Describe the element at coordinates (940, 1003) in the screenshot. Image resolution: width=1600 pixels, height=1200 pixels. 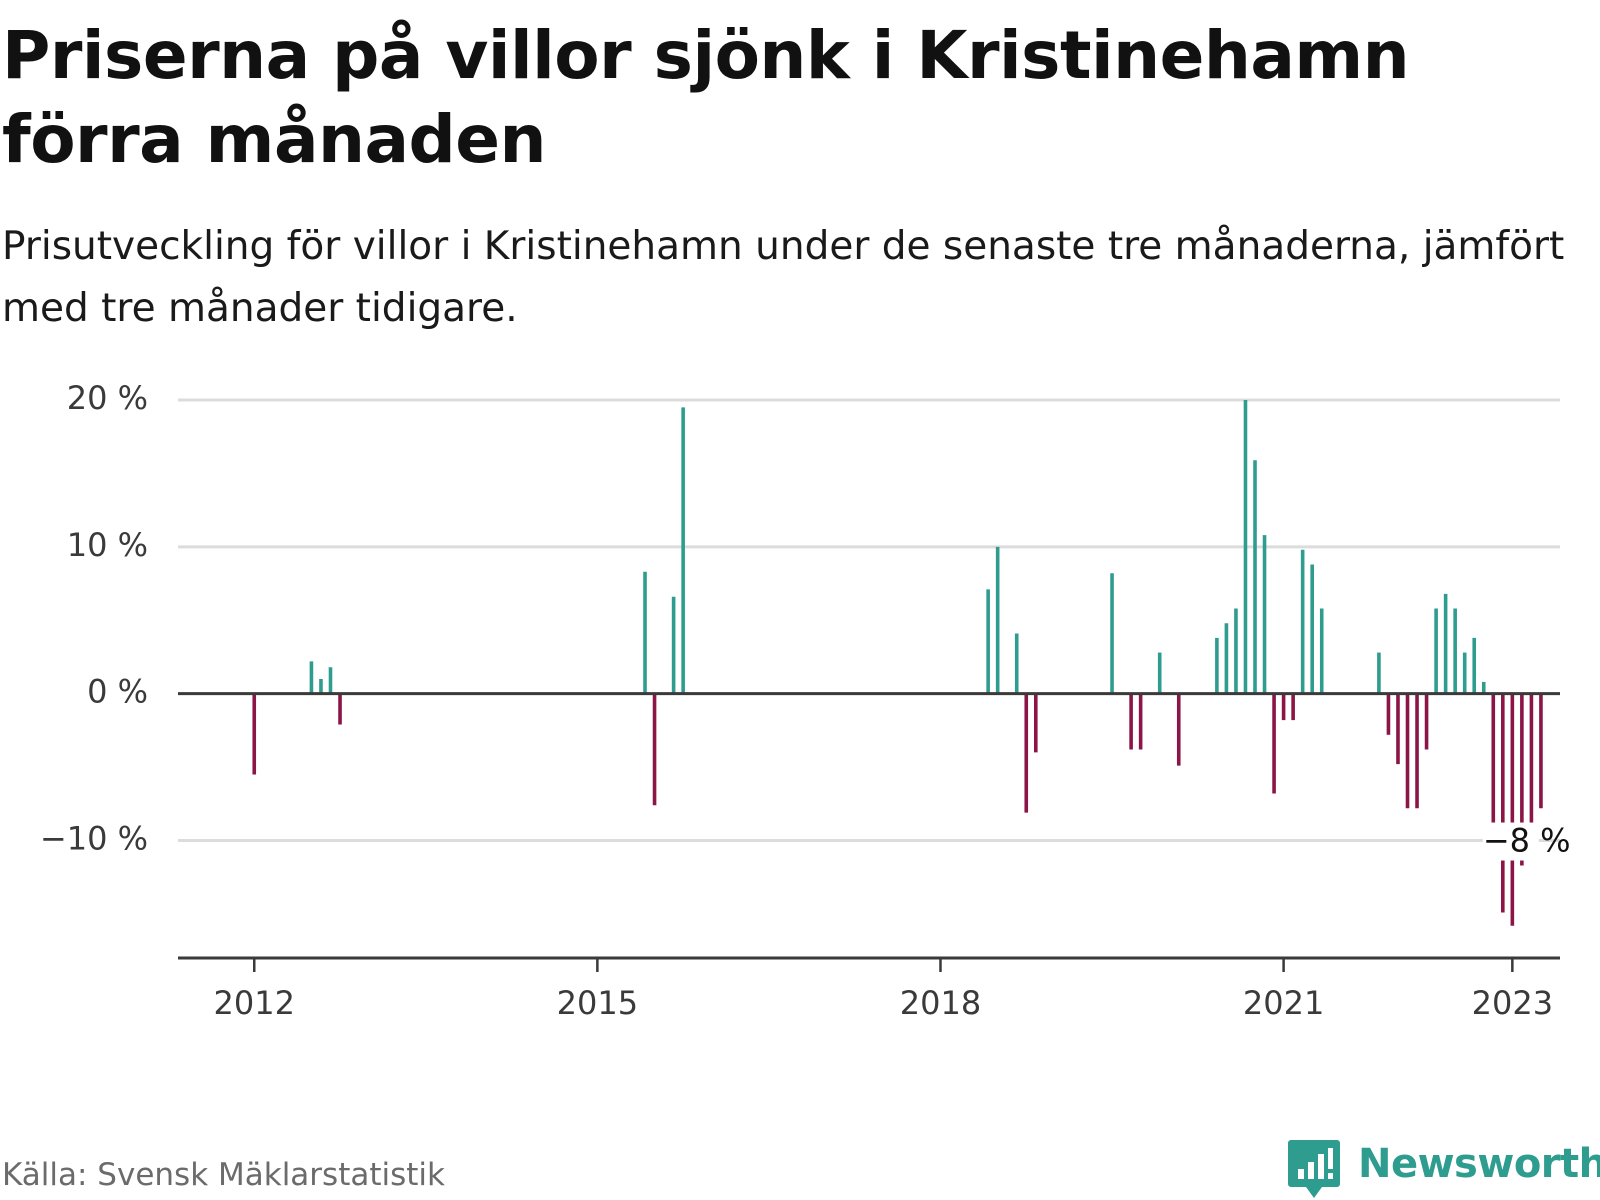
I see `x-tick-label: 2018` at that location.